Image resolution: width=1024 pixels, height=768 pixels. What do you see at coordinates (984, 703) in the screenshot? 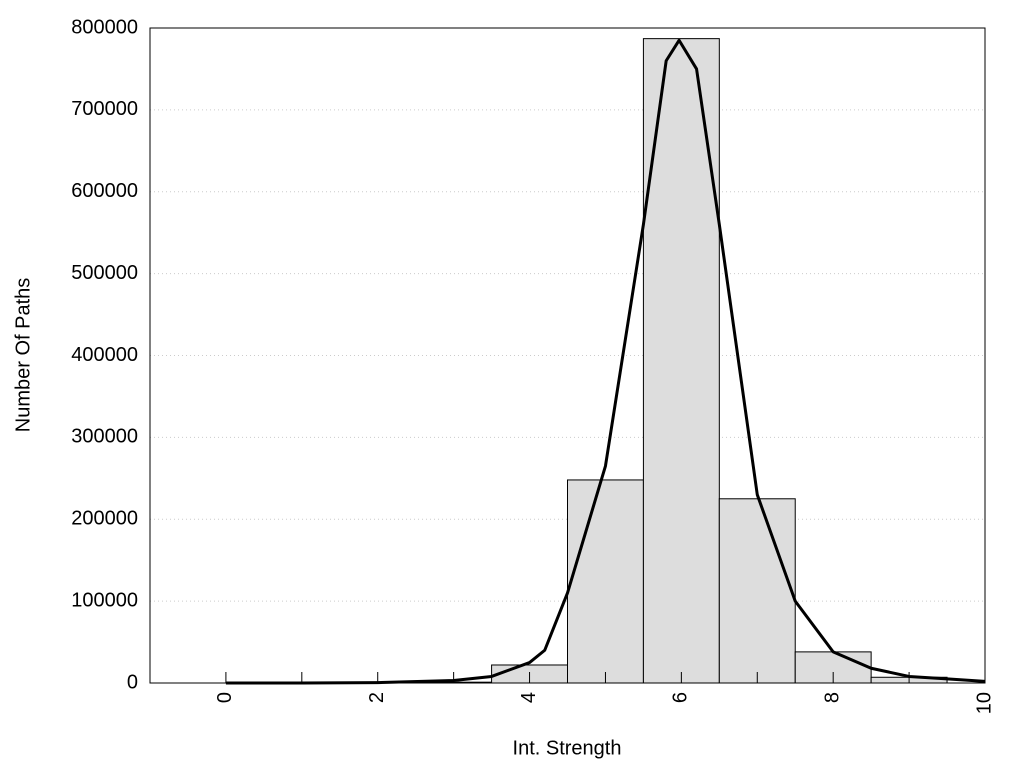
I see `x-tick-label: 10` at bounding box center [984, 703].